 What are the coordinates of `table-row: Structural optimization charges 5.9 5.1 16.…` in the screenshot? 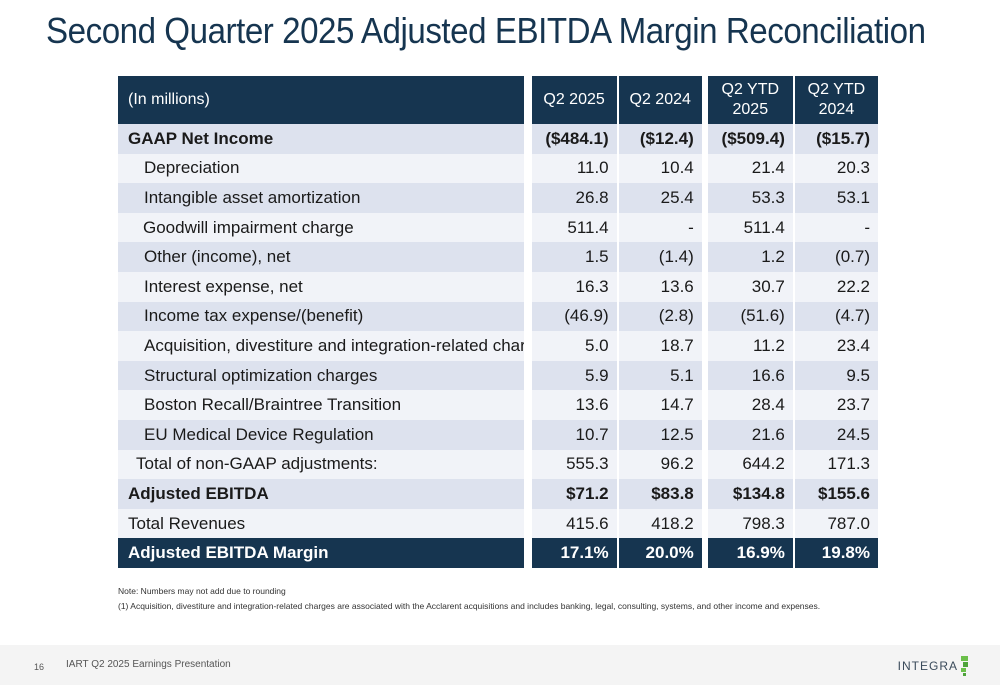 It's located at (498, 375).